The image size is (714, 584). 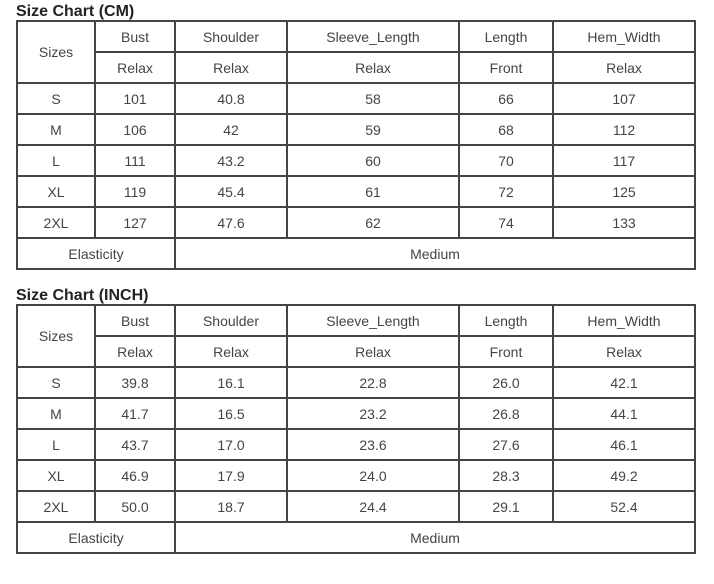 I want to click on table-cell: S, so click(x=56, y=382).